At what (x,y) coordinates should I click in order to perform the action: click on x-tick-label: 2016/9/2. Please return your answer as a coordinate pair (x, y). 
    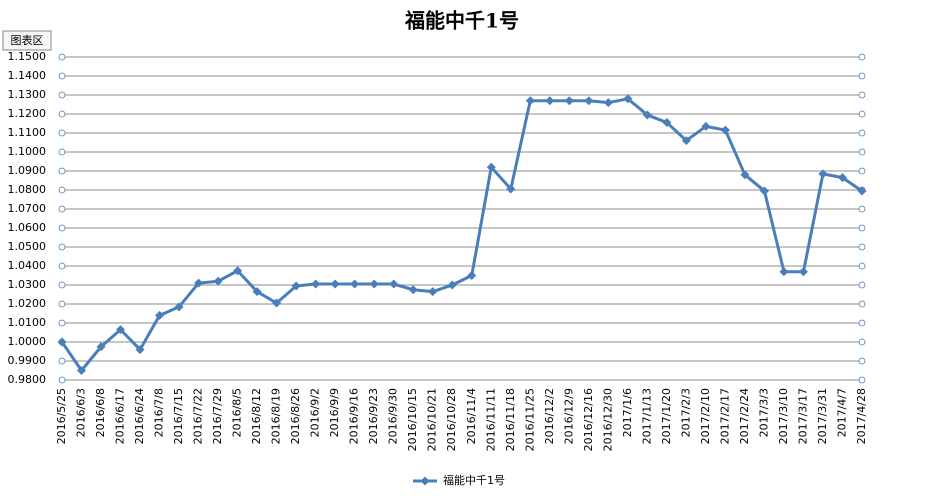
    Looking at the image, I should click on (315, 412).